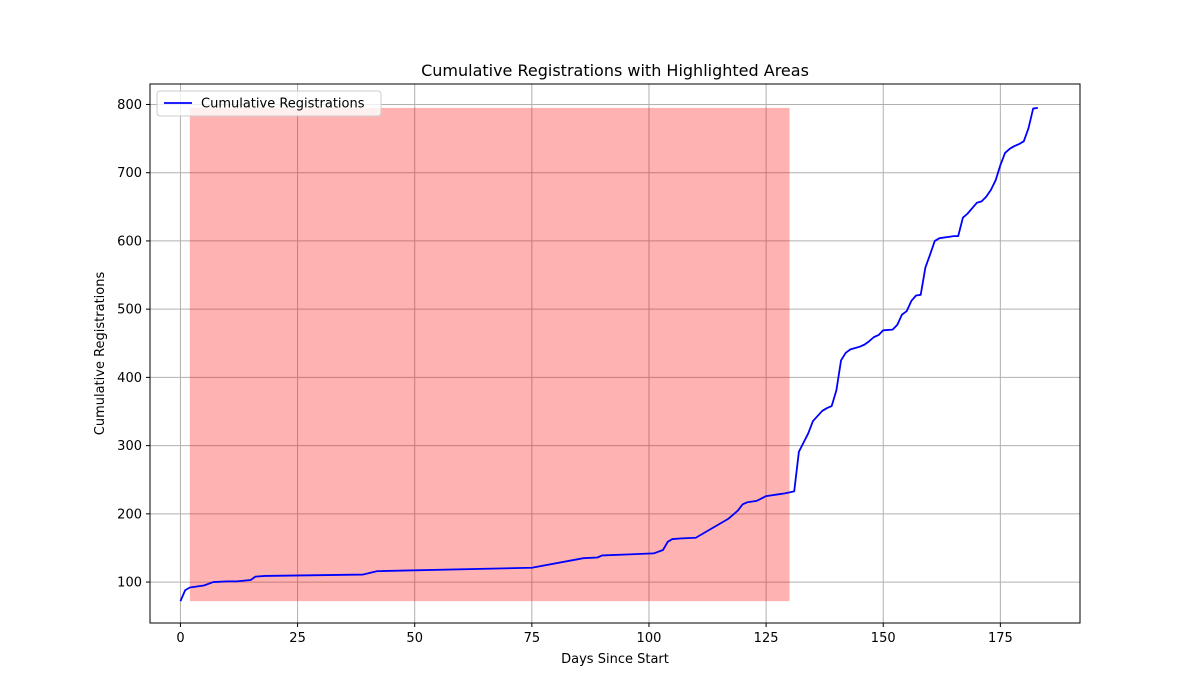  I want to click on y-tick-label: 300, so click(129, 446).